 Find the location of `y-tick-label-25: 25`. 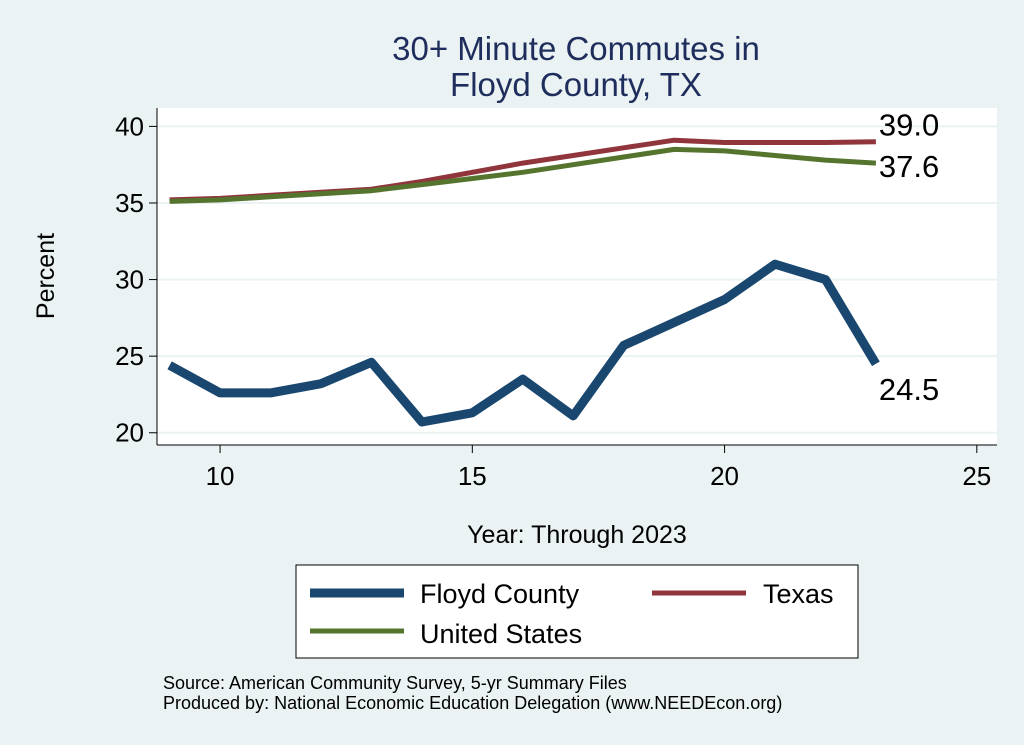

y-tick-label-25: 25 is located at coordinates (129, 356).